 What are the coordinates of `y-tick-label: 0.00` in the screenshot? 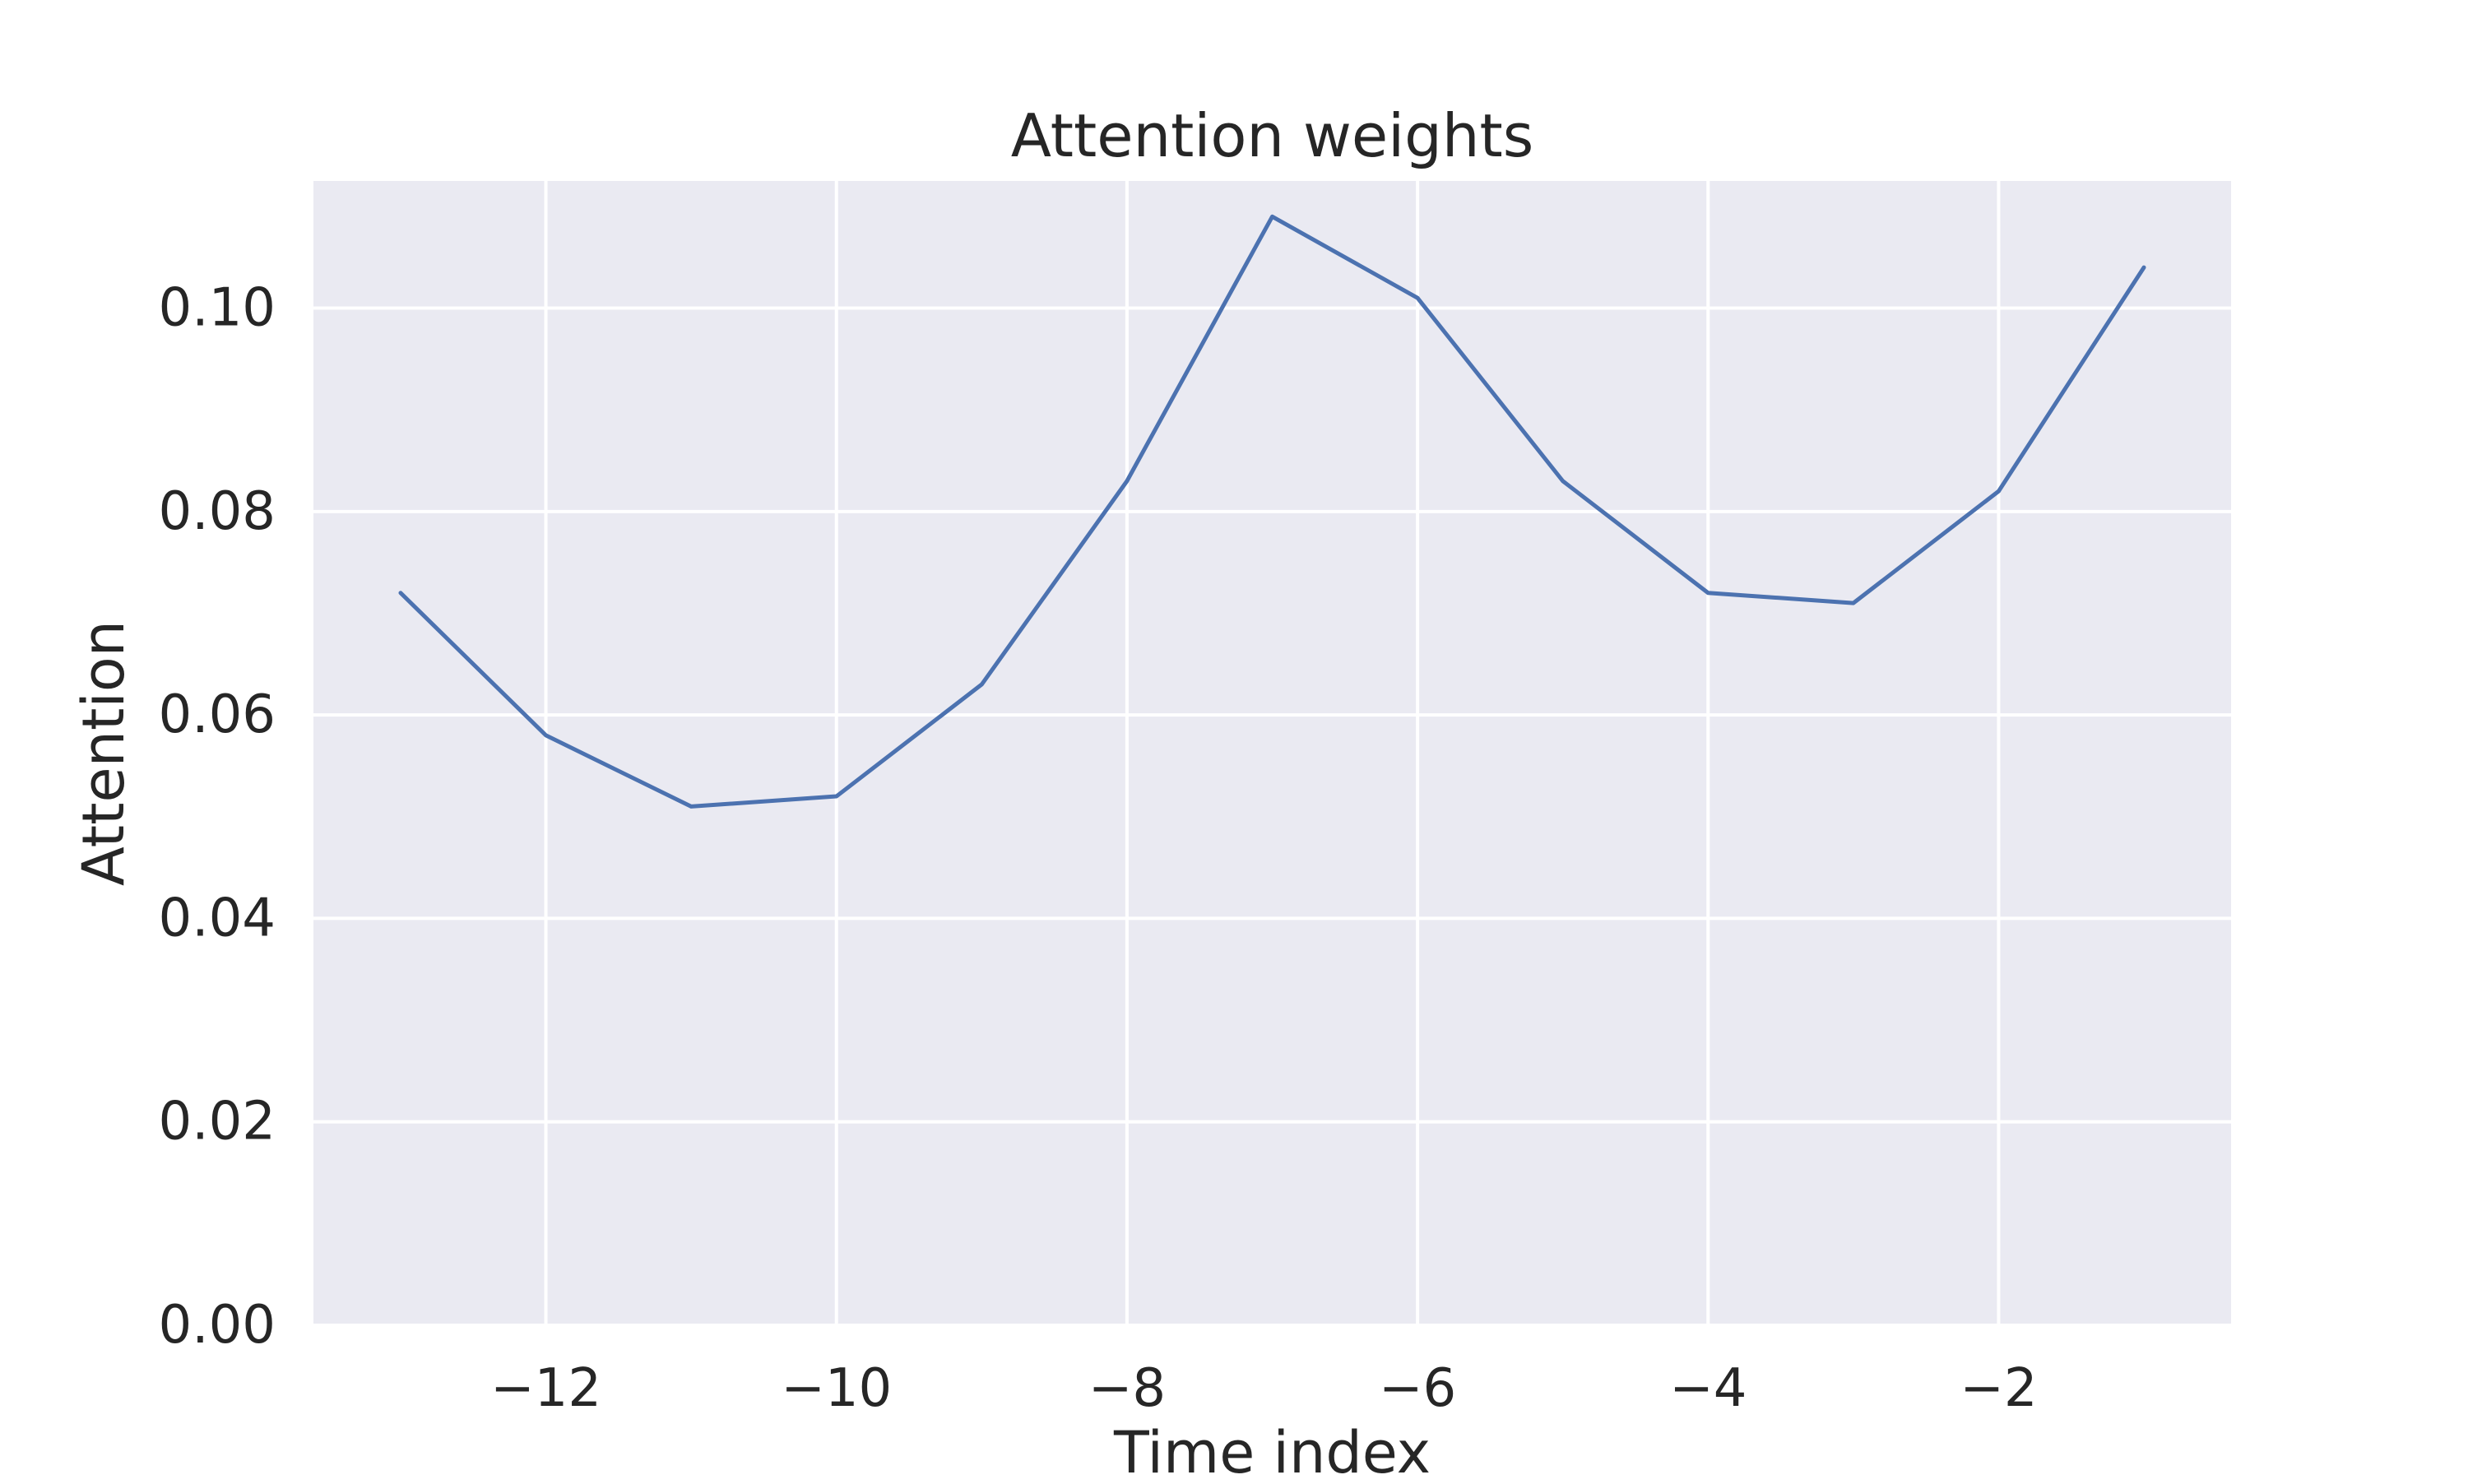 It's located at (218, 1325).